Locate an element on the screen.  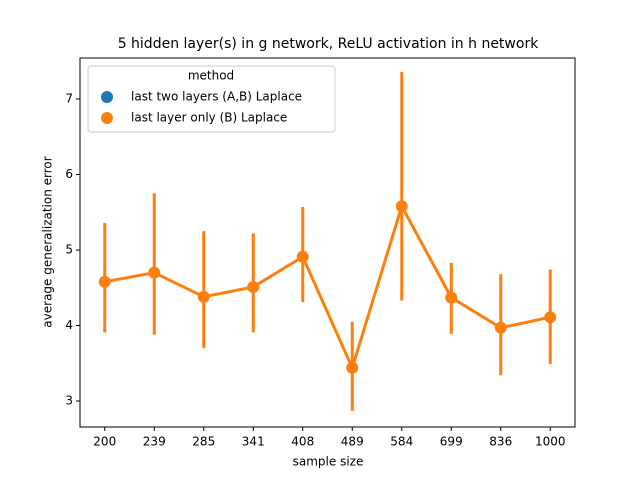
y-tick-label: 5 is located at coordinates (69, 250).